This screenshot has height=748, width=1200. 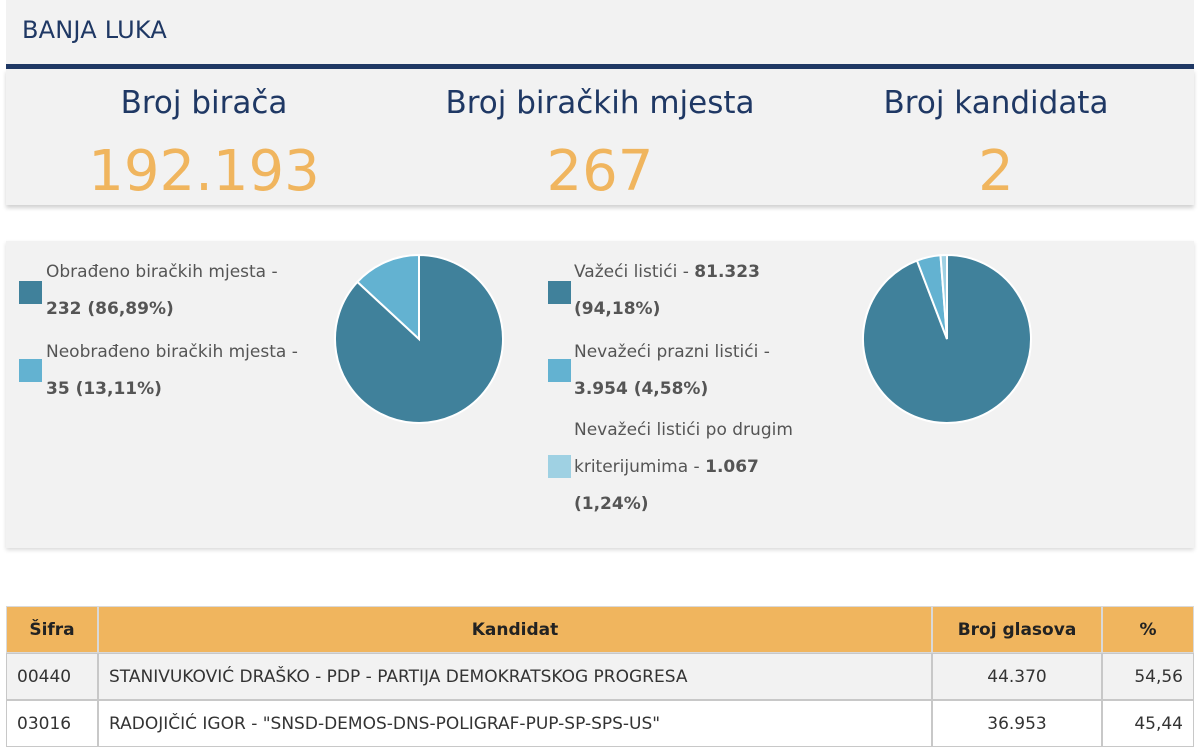 I want to click on candidate-percent: 54,56, so click(x=1148, y=676).